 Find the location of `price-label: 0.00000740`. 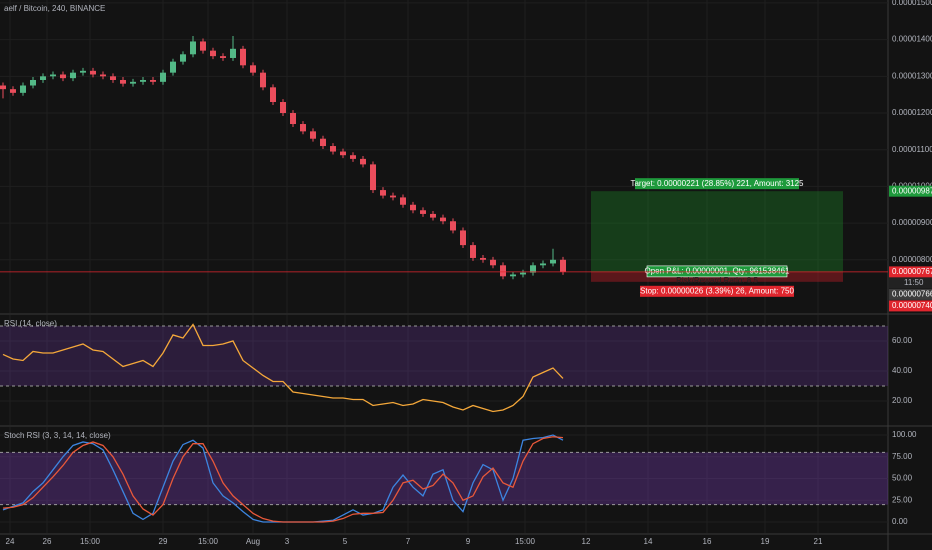

price-label: 0.00000740 is located at coordinates (912, 305).